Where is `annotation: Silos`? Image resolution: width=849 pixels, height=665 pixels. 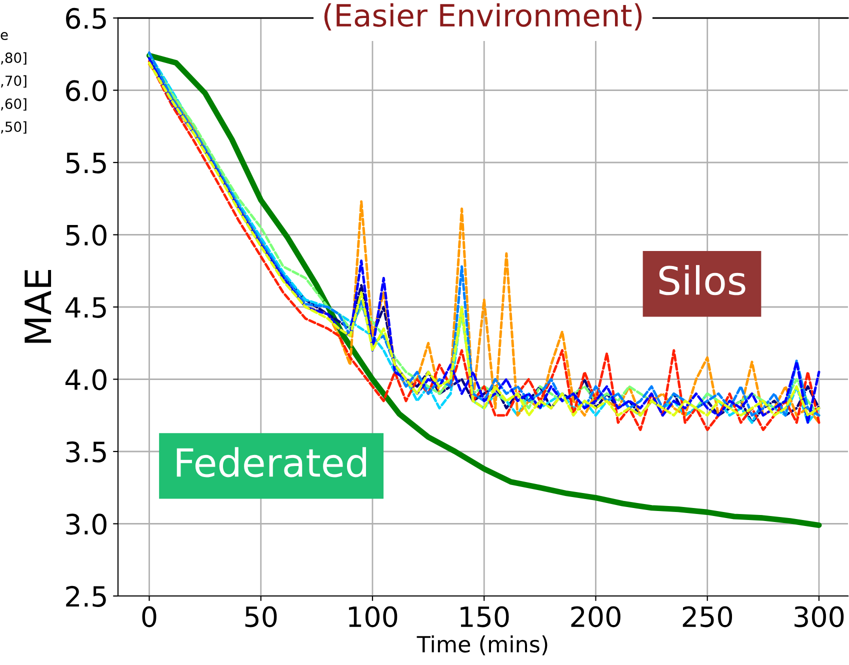 annotation: Silos is located at coordinates (702, 280).